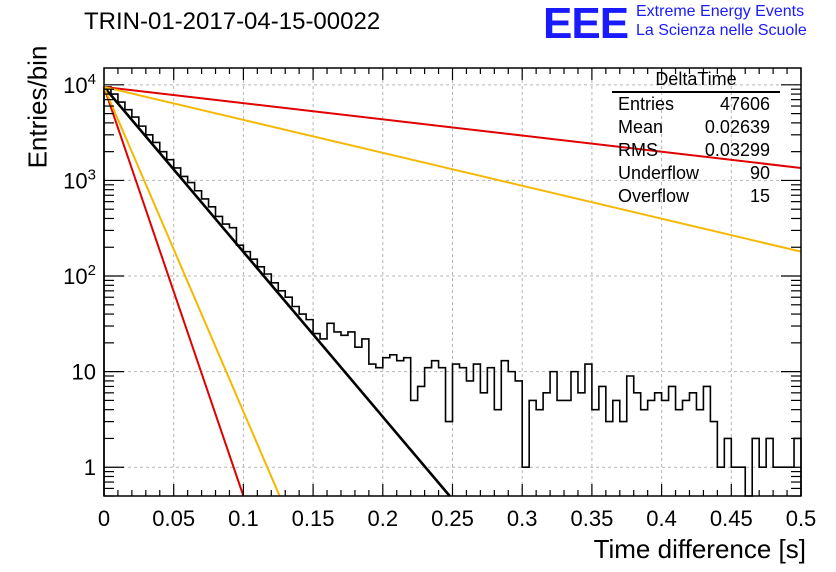 The width and height of the screenshot is (836, 572). I want to click on y-tick-label: 10, so click(84, 372).